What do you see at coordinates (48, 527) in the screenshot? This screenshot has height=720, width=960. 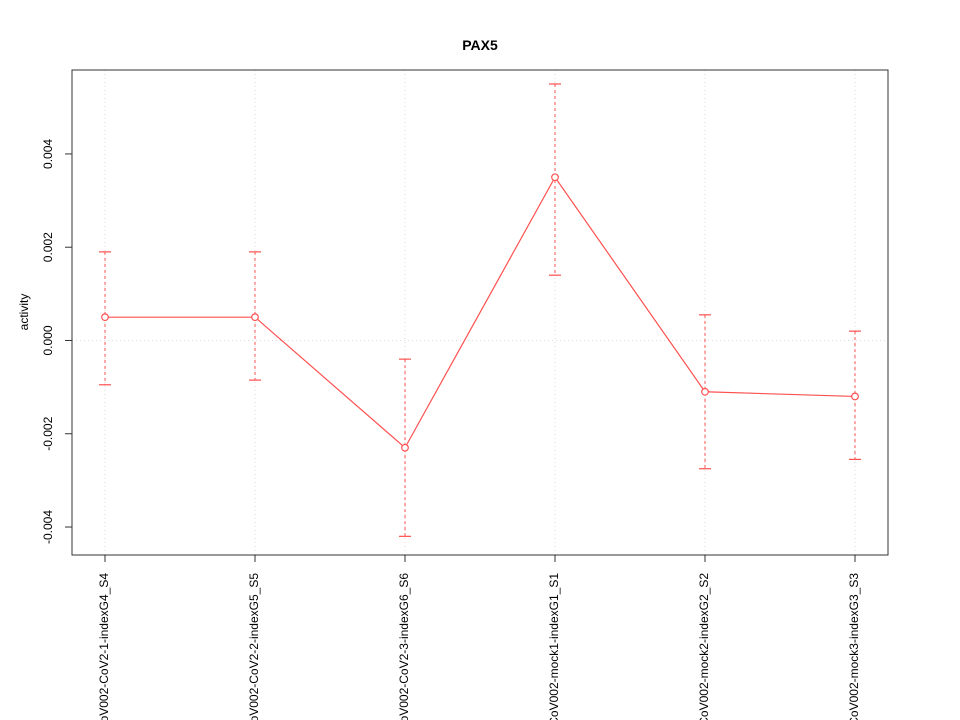 I see `y-tick-label: -0.004` at bounding box center [48, 527].